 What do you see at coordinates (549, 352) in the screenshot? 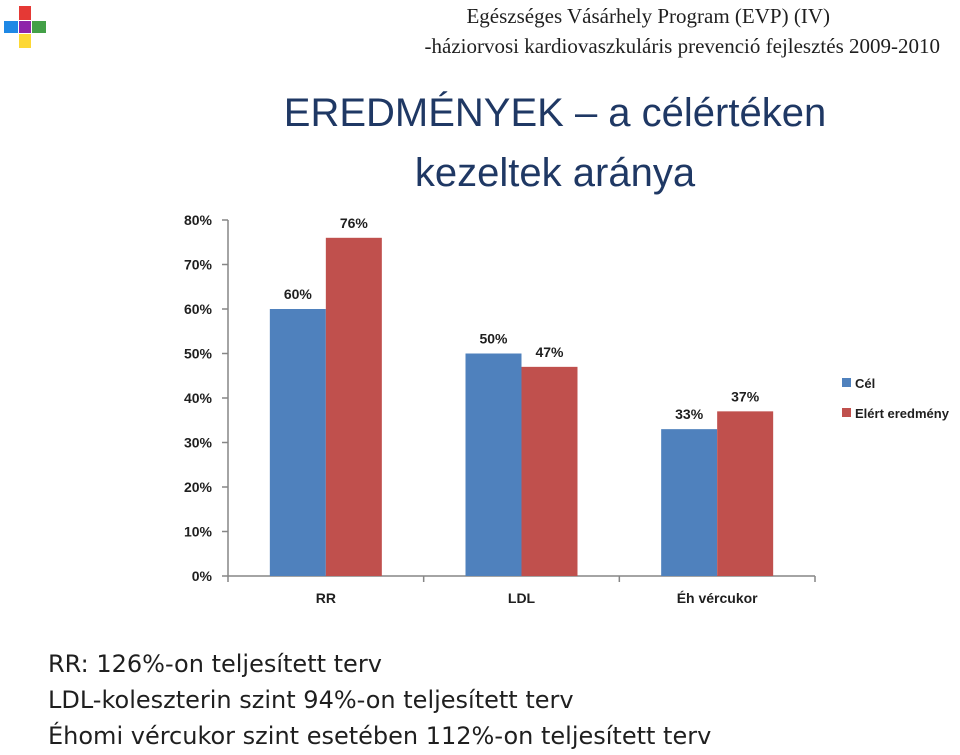
I see `data-label: 47%` at bounding box center [549, 352].